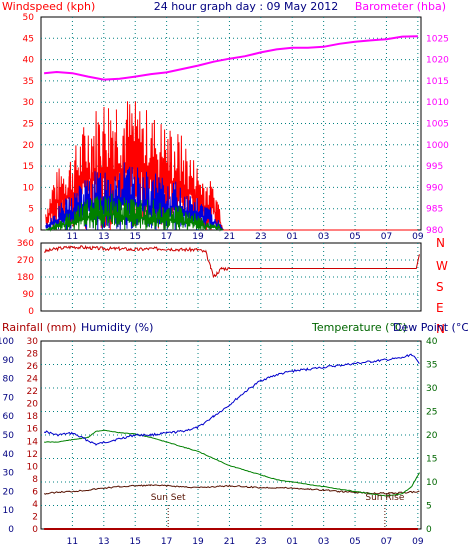  What do you see at coordinates (33, 442) in the screenshot?
I see `rainfall-tick: 14` at bounding box center [33, 442].